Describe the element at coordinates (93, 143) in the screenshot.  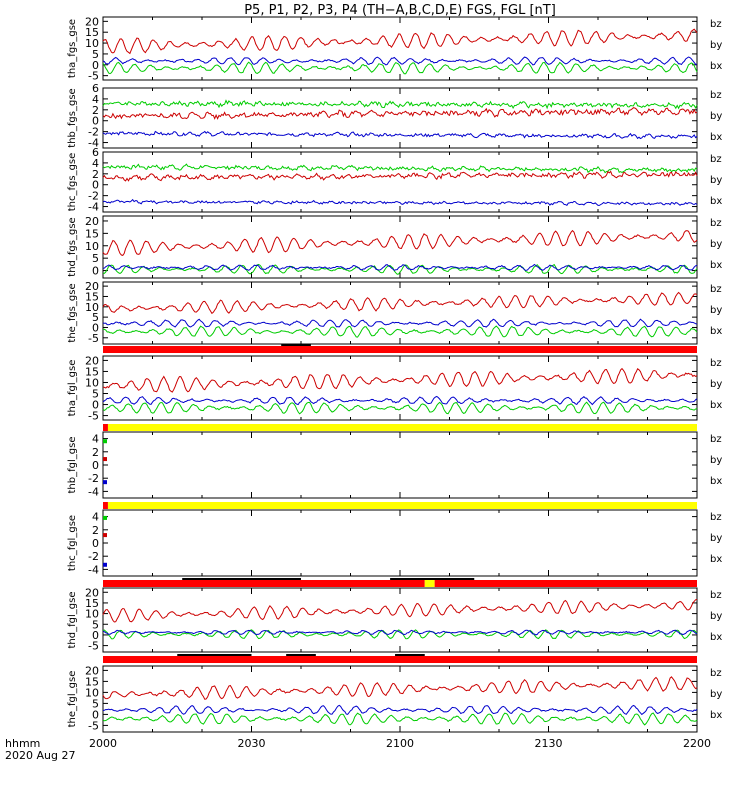
I see `y-tick-label: -4` at that location.